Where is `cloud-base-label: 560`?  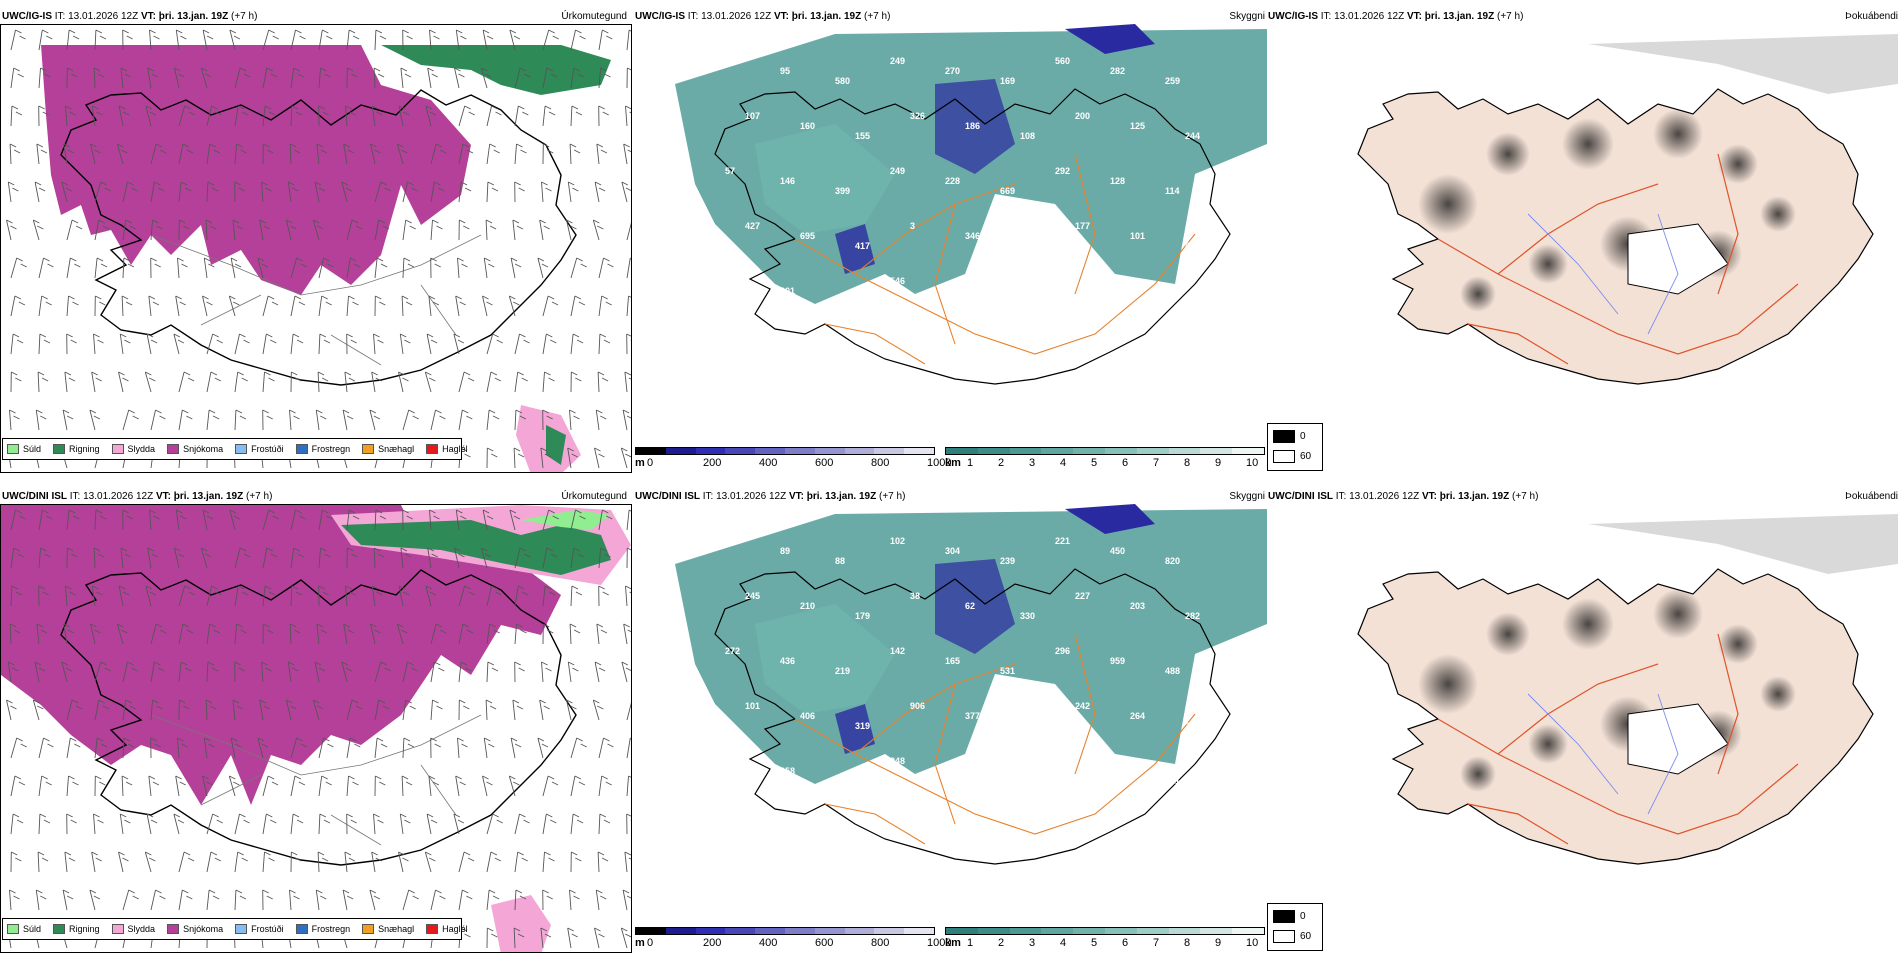 cloud-base-label: 560 is located at coordinates (1062, 61).